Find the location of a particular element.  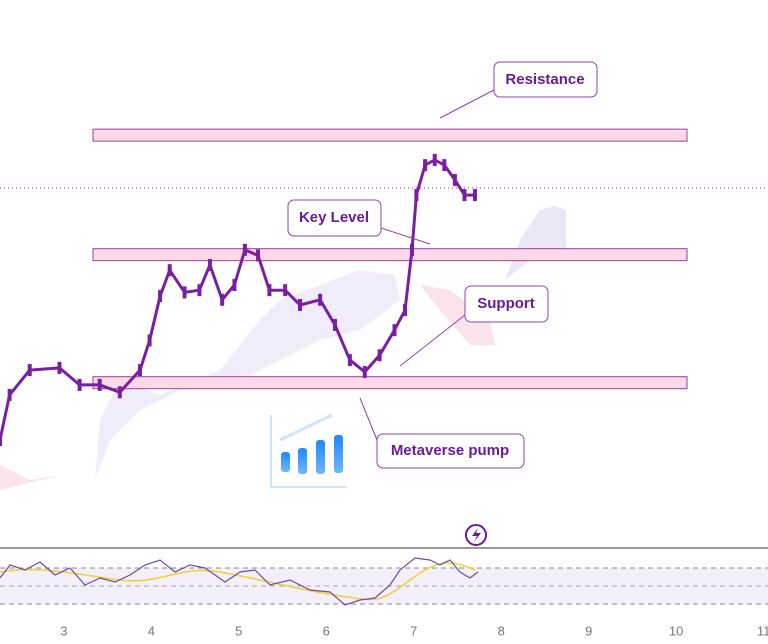

osc-signal is located at coordinates (238, 581).